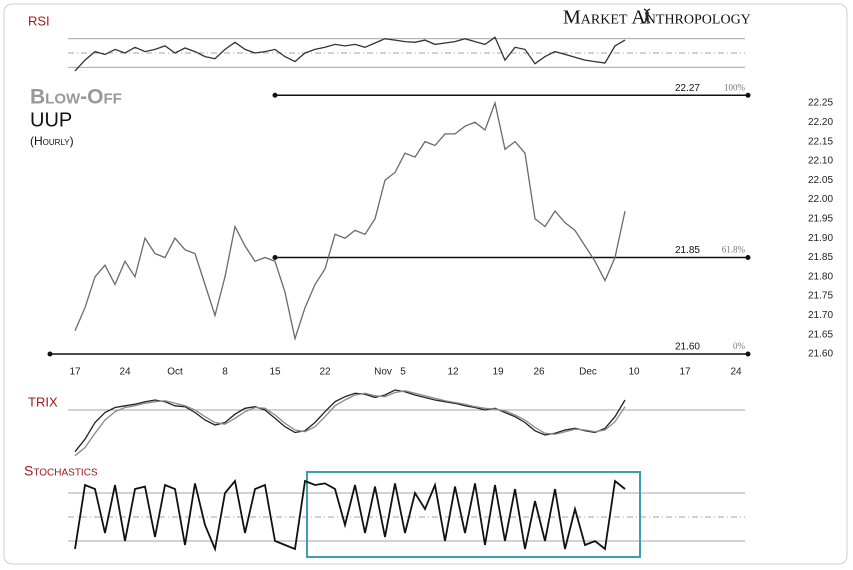 Image resolution: width=853 pixels, height=570 pixels. What do you see at coordinates (325, 372) in the screenshot?
I see `x-tick-label: 22` at bounding box center [325, 372].